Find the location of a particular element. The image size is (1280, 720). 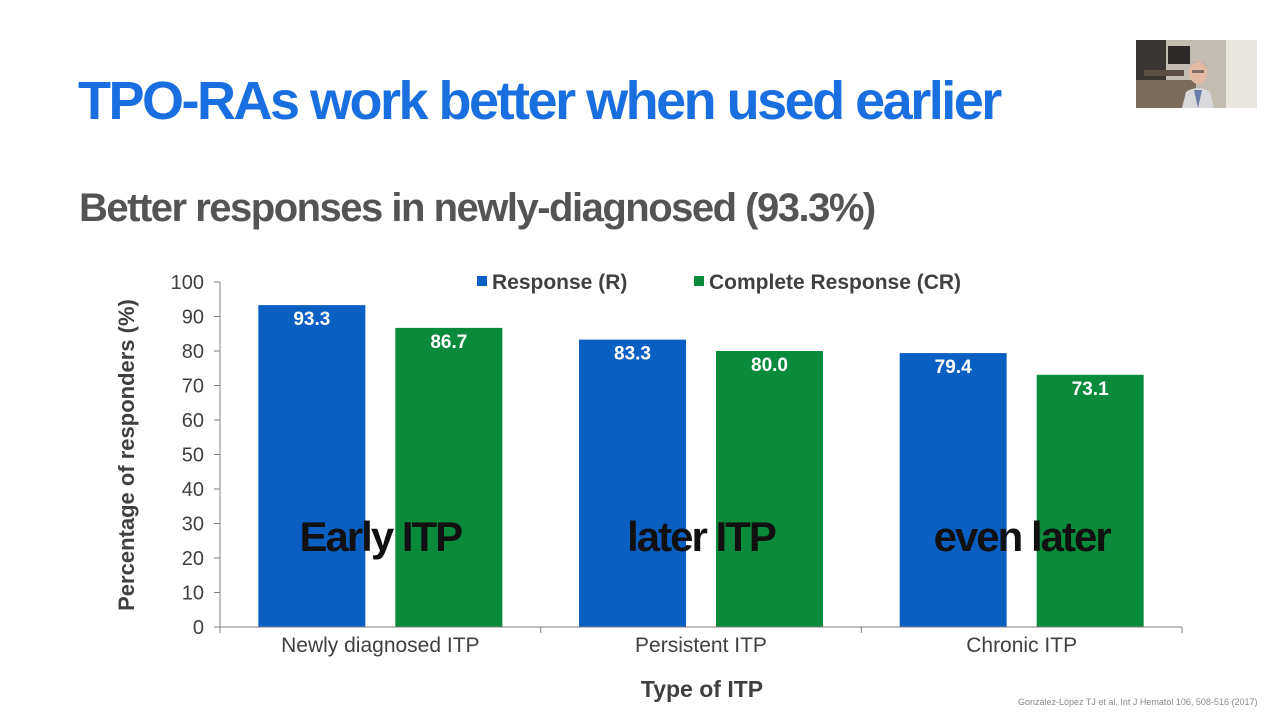

legend: Response (R) Complete Response (CR) is located at coordinates (719, 282).